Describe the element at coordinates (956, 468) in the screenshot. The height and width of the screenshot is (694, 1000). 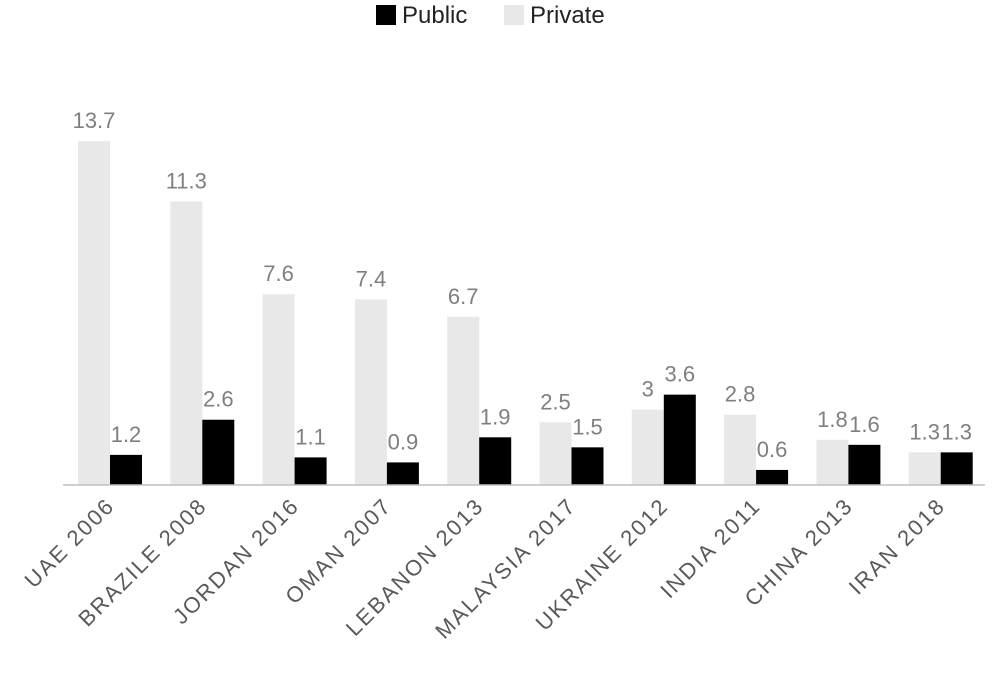
I see `bar-public-iran-2018` at that location.